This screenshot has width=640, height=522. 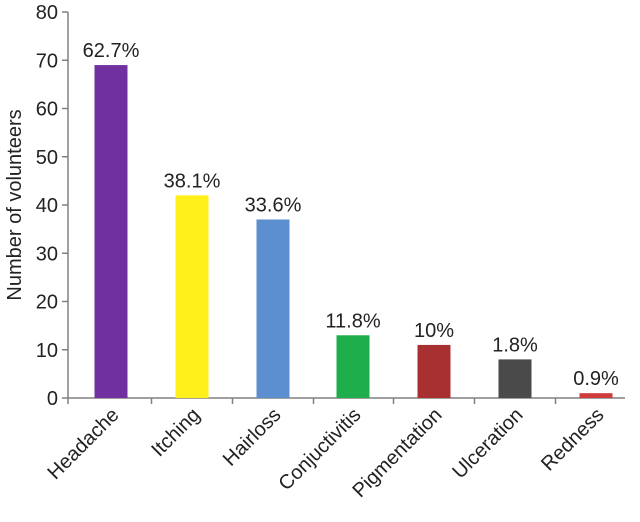 I want to click on bar-redness, so click(x=596, y=395).